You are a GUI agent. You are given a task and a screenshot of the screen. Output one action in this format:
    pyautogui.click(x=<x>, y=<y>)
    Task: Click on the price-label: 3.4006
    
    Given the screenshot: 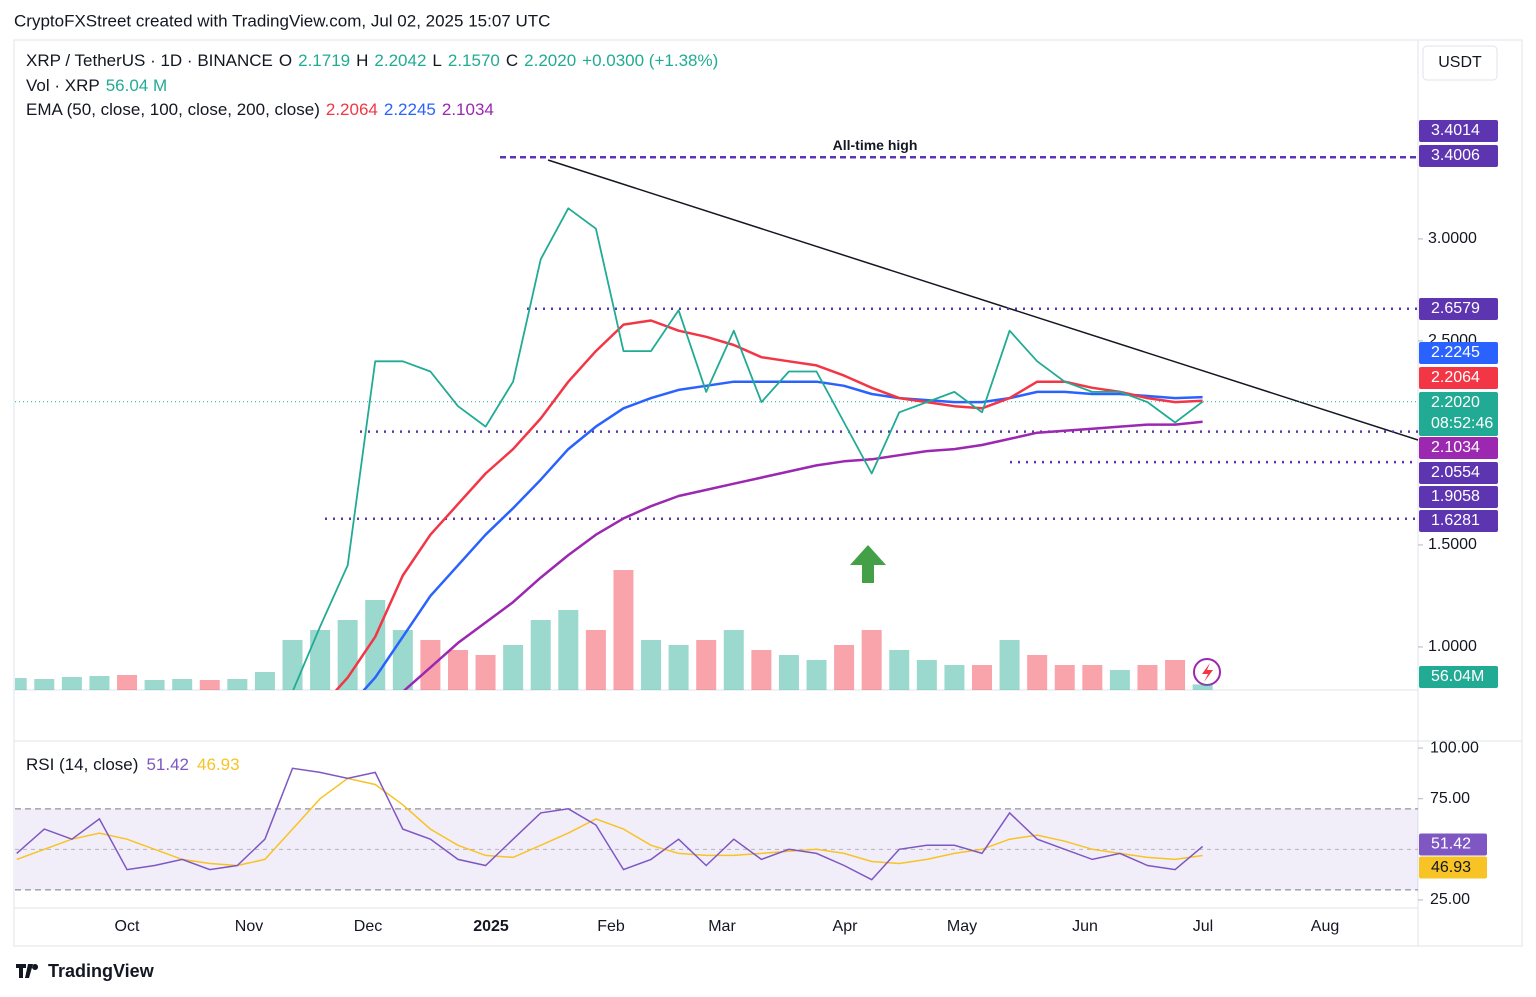 What is the action you would take?
    pyautogui.click(x=1455, y=155)
    